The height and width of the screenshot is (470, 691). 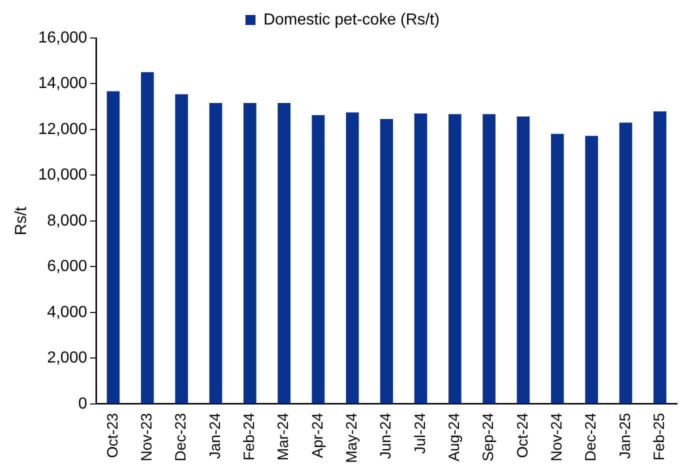 I want to click on y-tick-label: 16,000, so click(x=63, y=37).